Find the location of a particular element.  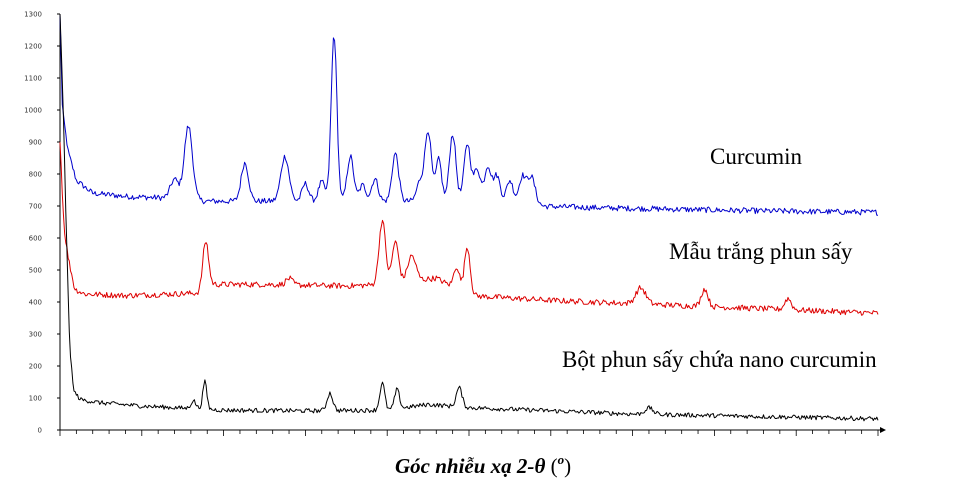

y-tick-label: 200 is located at coordinates (35, 367).